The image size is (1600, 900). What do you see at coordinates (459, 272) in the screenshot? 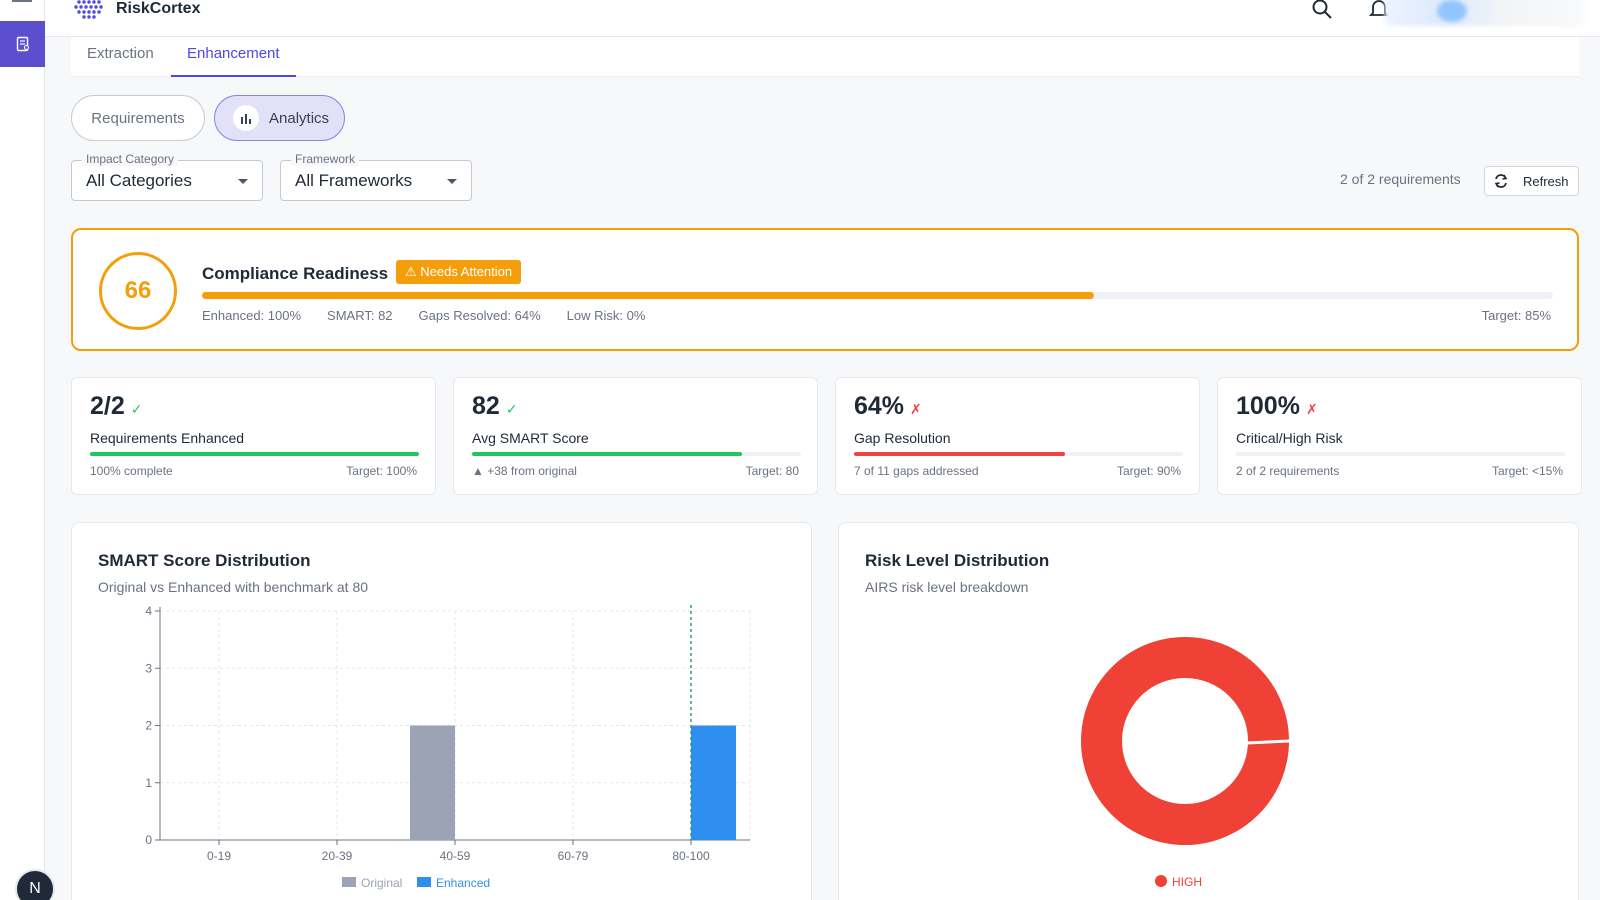
I see `status-badge: ⚠ Needs Attention` at bounding box center [459, 272].